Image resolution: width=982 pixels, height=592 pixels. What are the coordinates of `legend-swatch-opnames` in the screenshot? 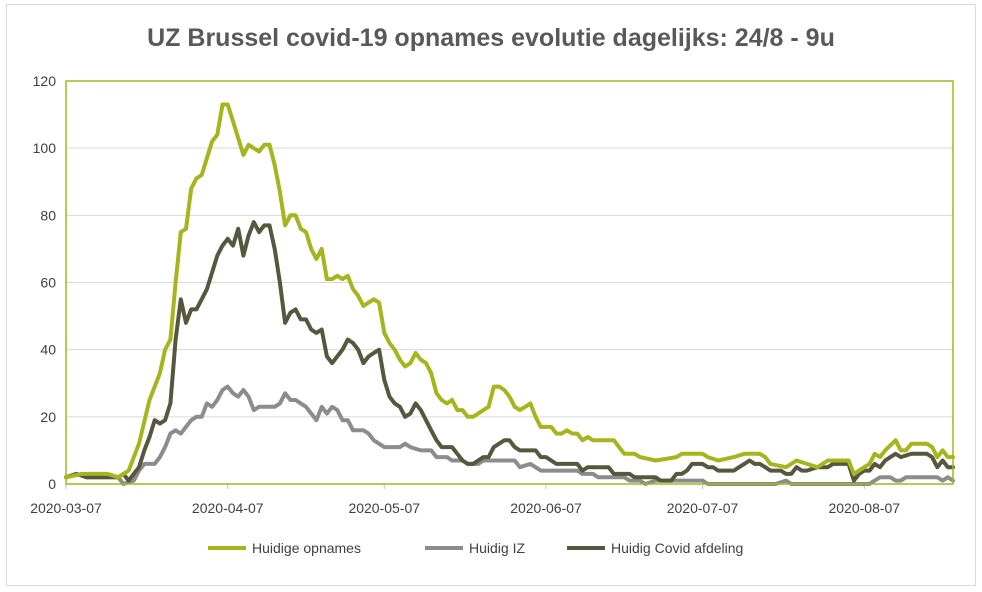 It's located at (227, 548).